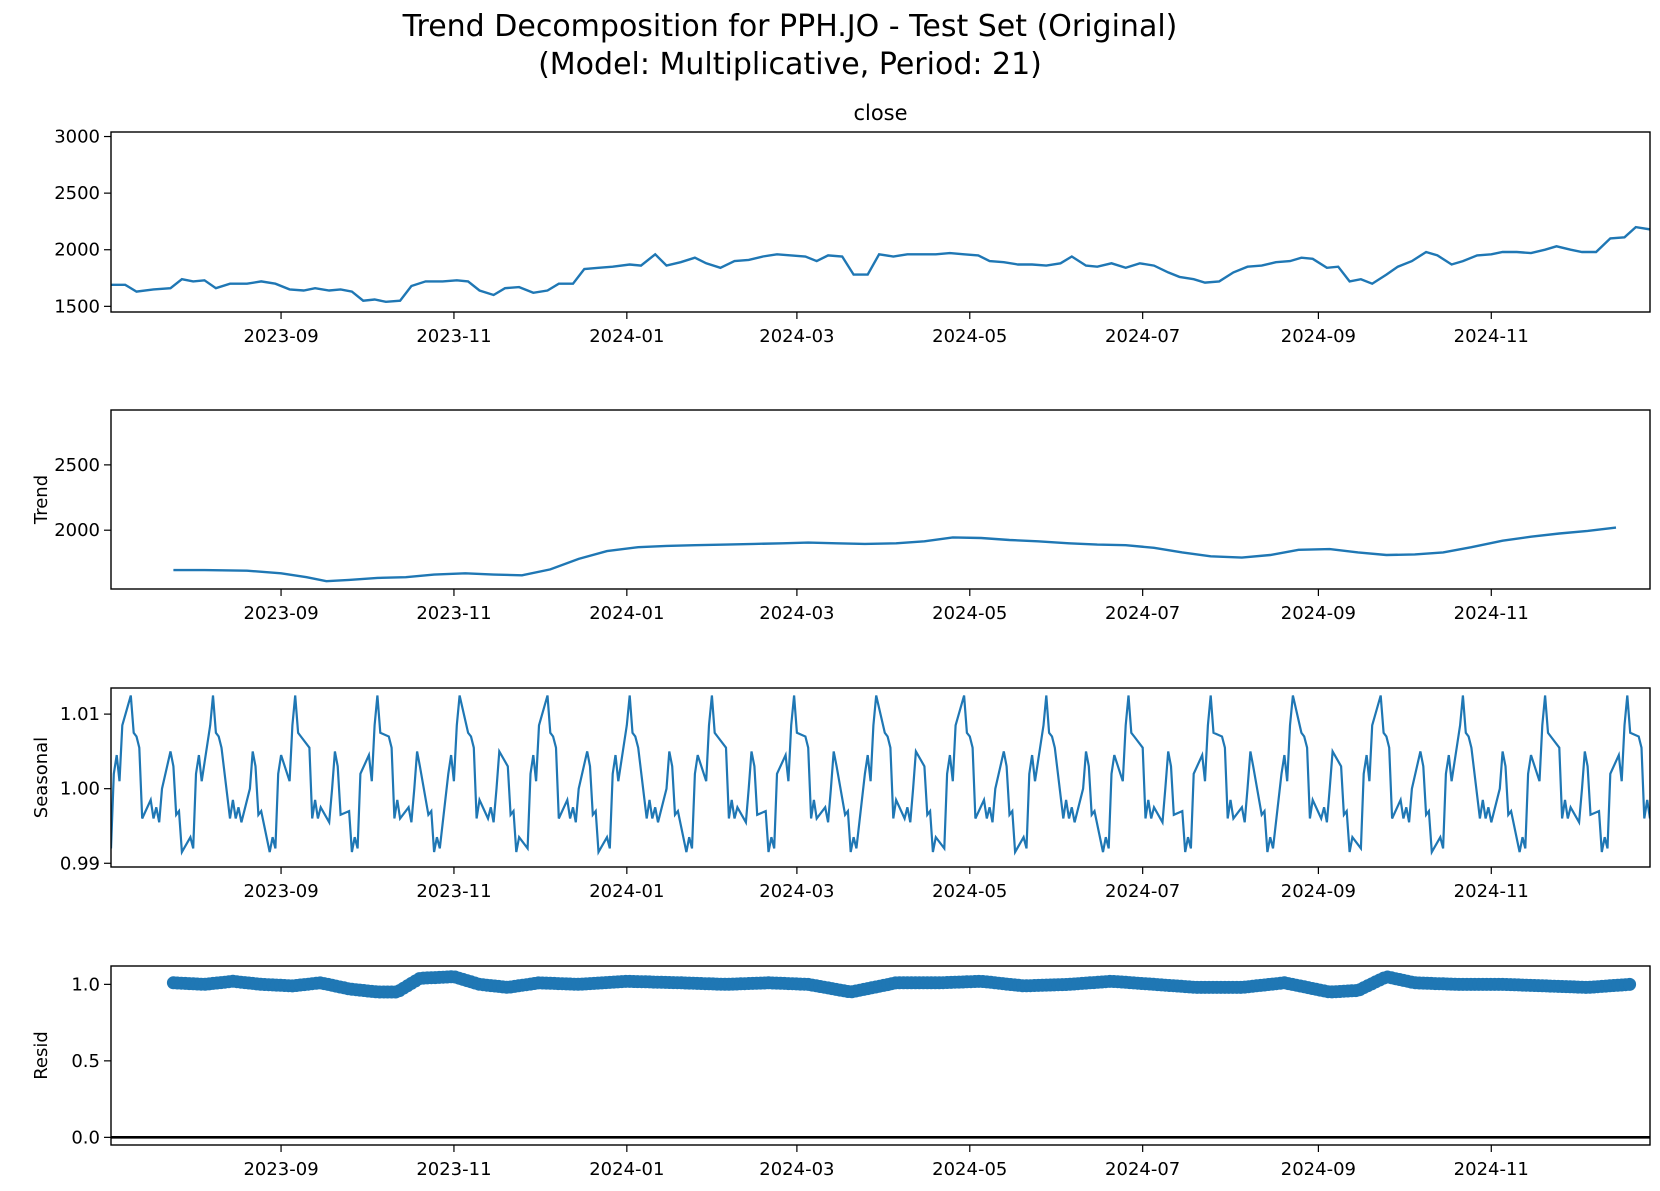 Image resolution: width=1660 pixels, height=1191 pixels. What do you see at coordinates (880, 499) in the screenshot?
I see `panel-frame-trend` at bounding box center [880, 499].